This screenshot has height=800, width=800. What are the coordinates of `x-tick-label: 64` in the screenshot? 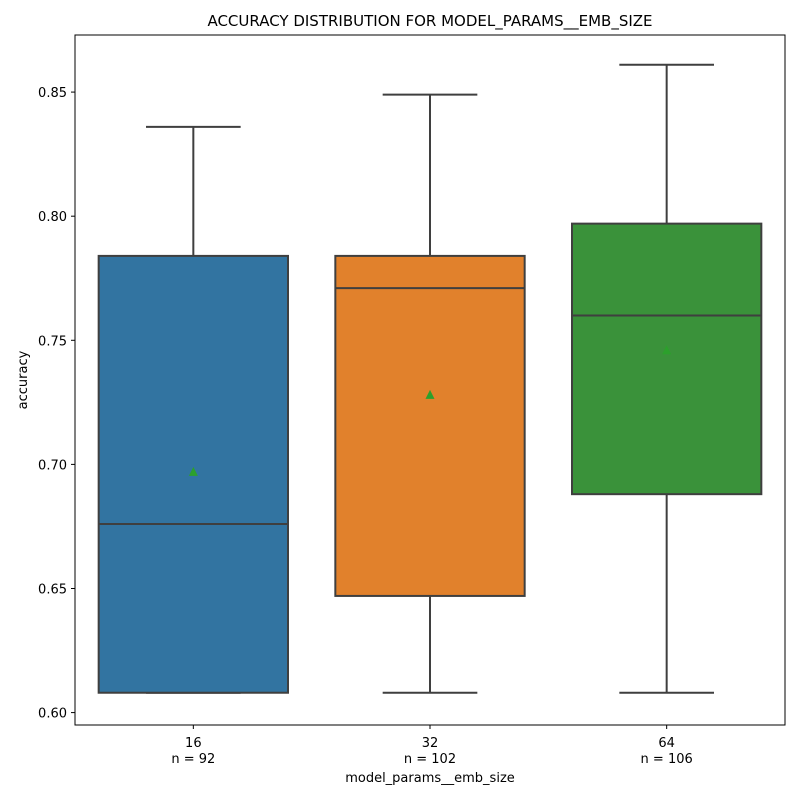 It's located at (666, 743).